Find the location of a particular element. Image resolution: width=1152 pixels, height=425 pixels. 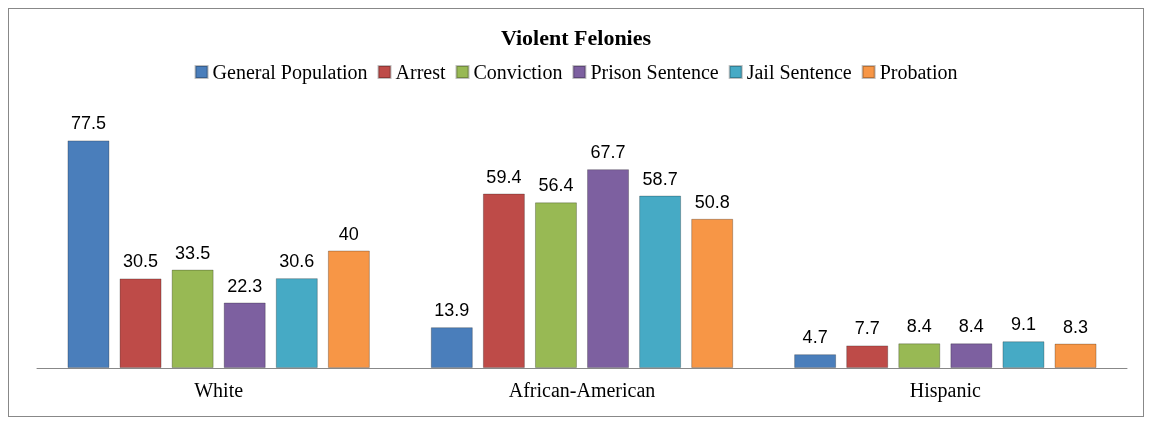

data-label: 9.1 is located at coordinates (1023, 324).